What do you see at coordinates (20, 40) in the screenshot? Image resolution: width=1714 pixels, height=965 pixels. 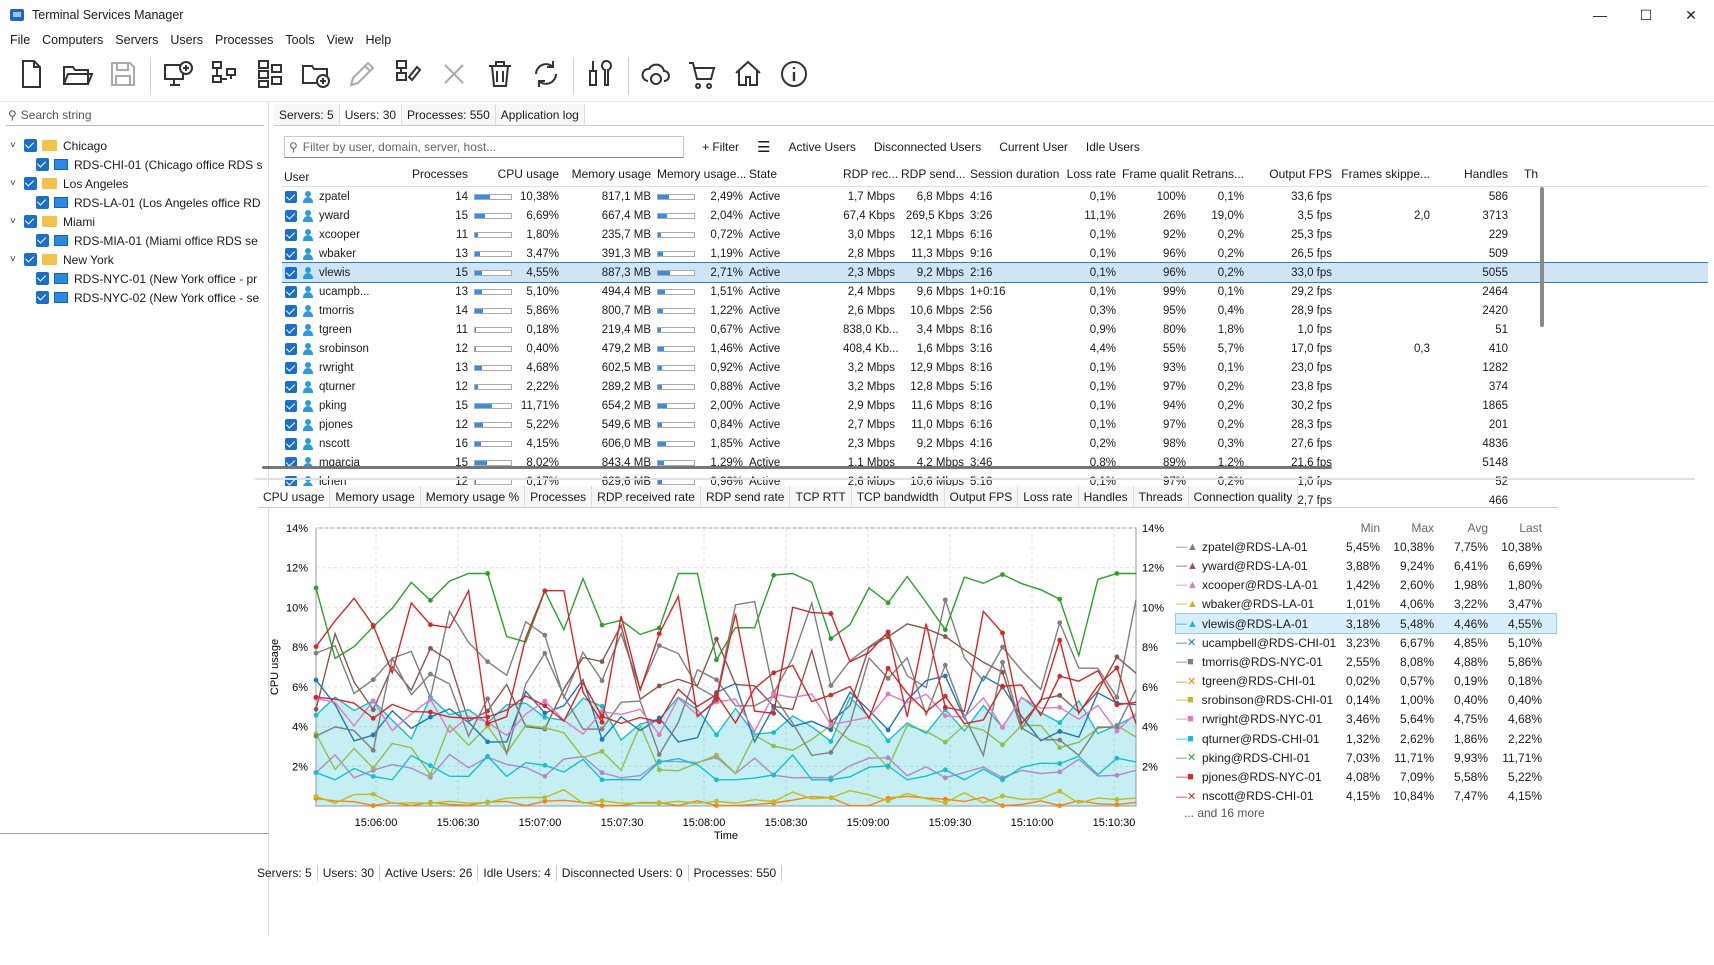 I see `menu-file: File` at bounding box center [20, 40].